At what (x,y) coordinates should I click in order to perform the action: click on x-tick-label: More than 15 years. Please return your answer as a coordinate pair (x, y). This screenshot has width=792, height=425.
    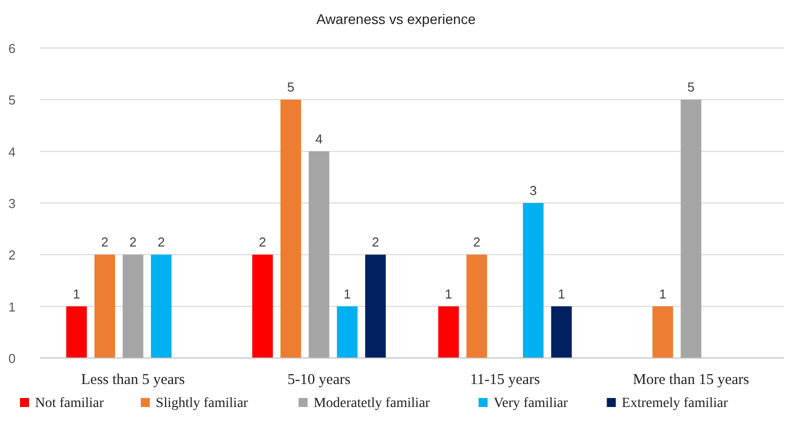
    Looking at the image, I should click on (691, 380).